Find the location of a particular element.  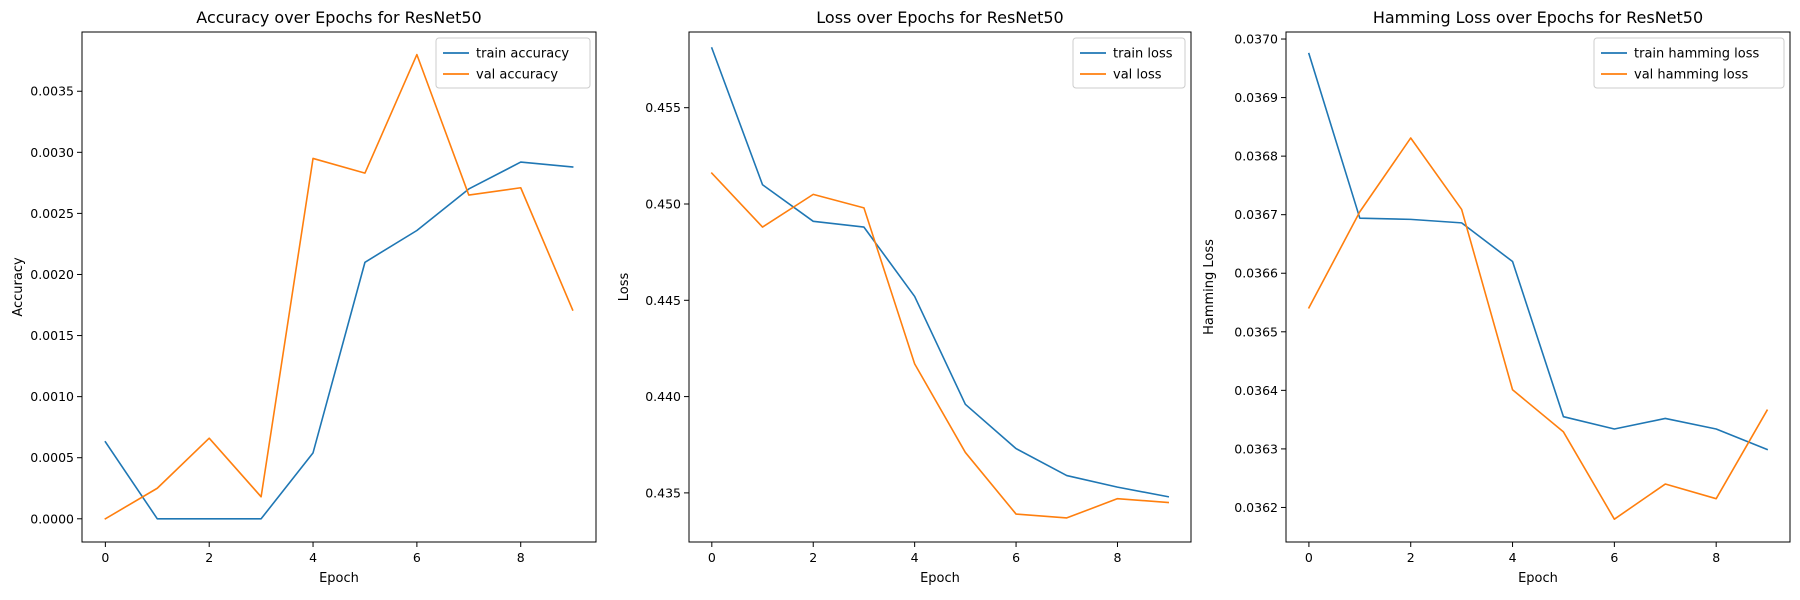

y-tick-label: 0.445 is located at coordinates (663, 300).